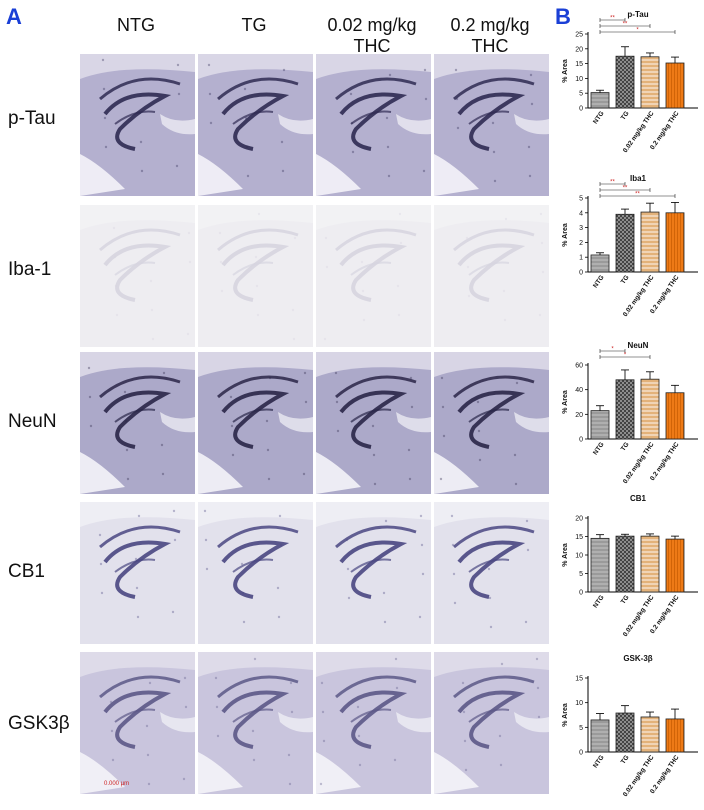  What do you see at coordinates (581, 213) in the screenshot?
I see `y-tick-label: 4` at bounding box center [581, 213].